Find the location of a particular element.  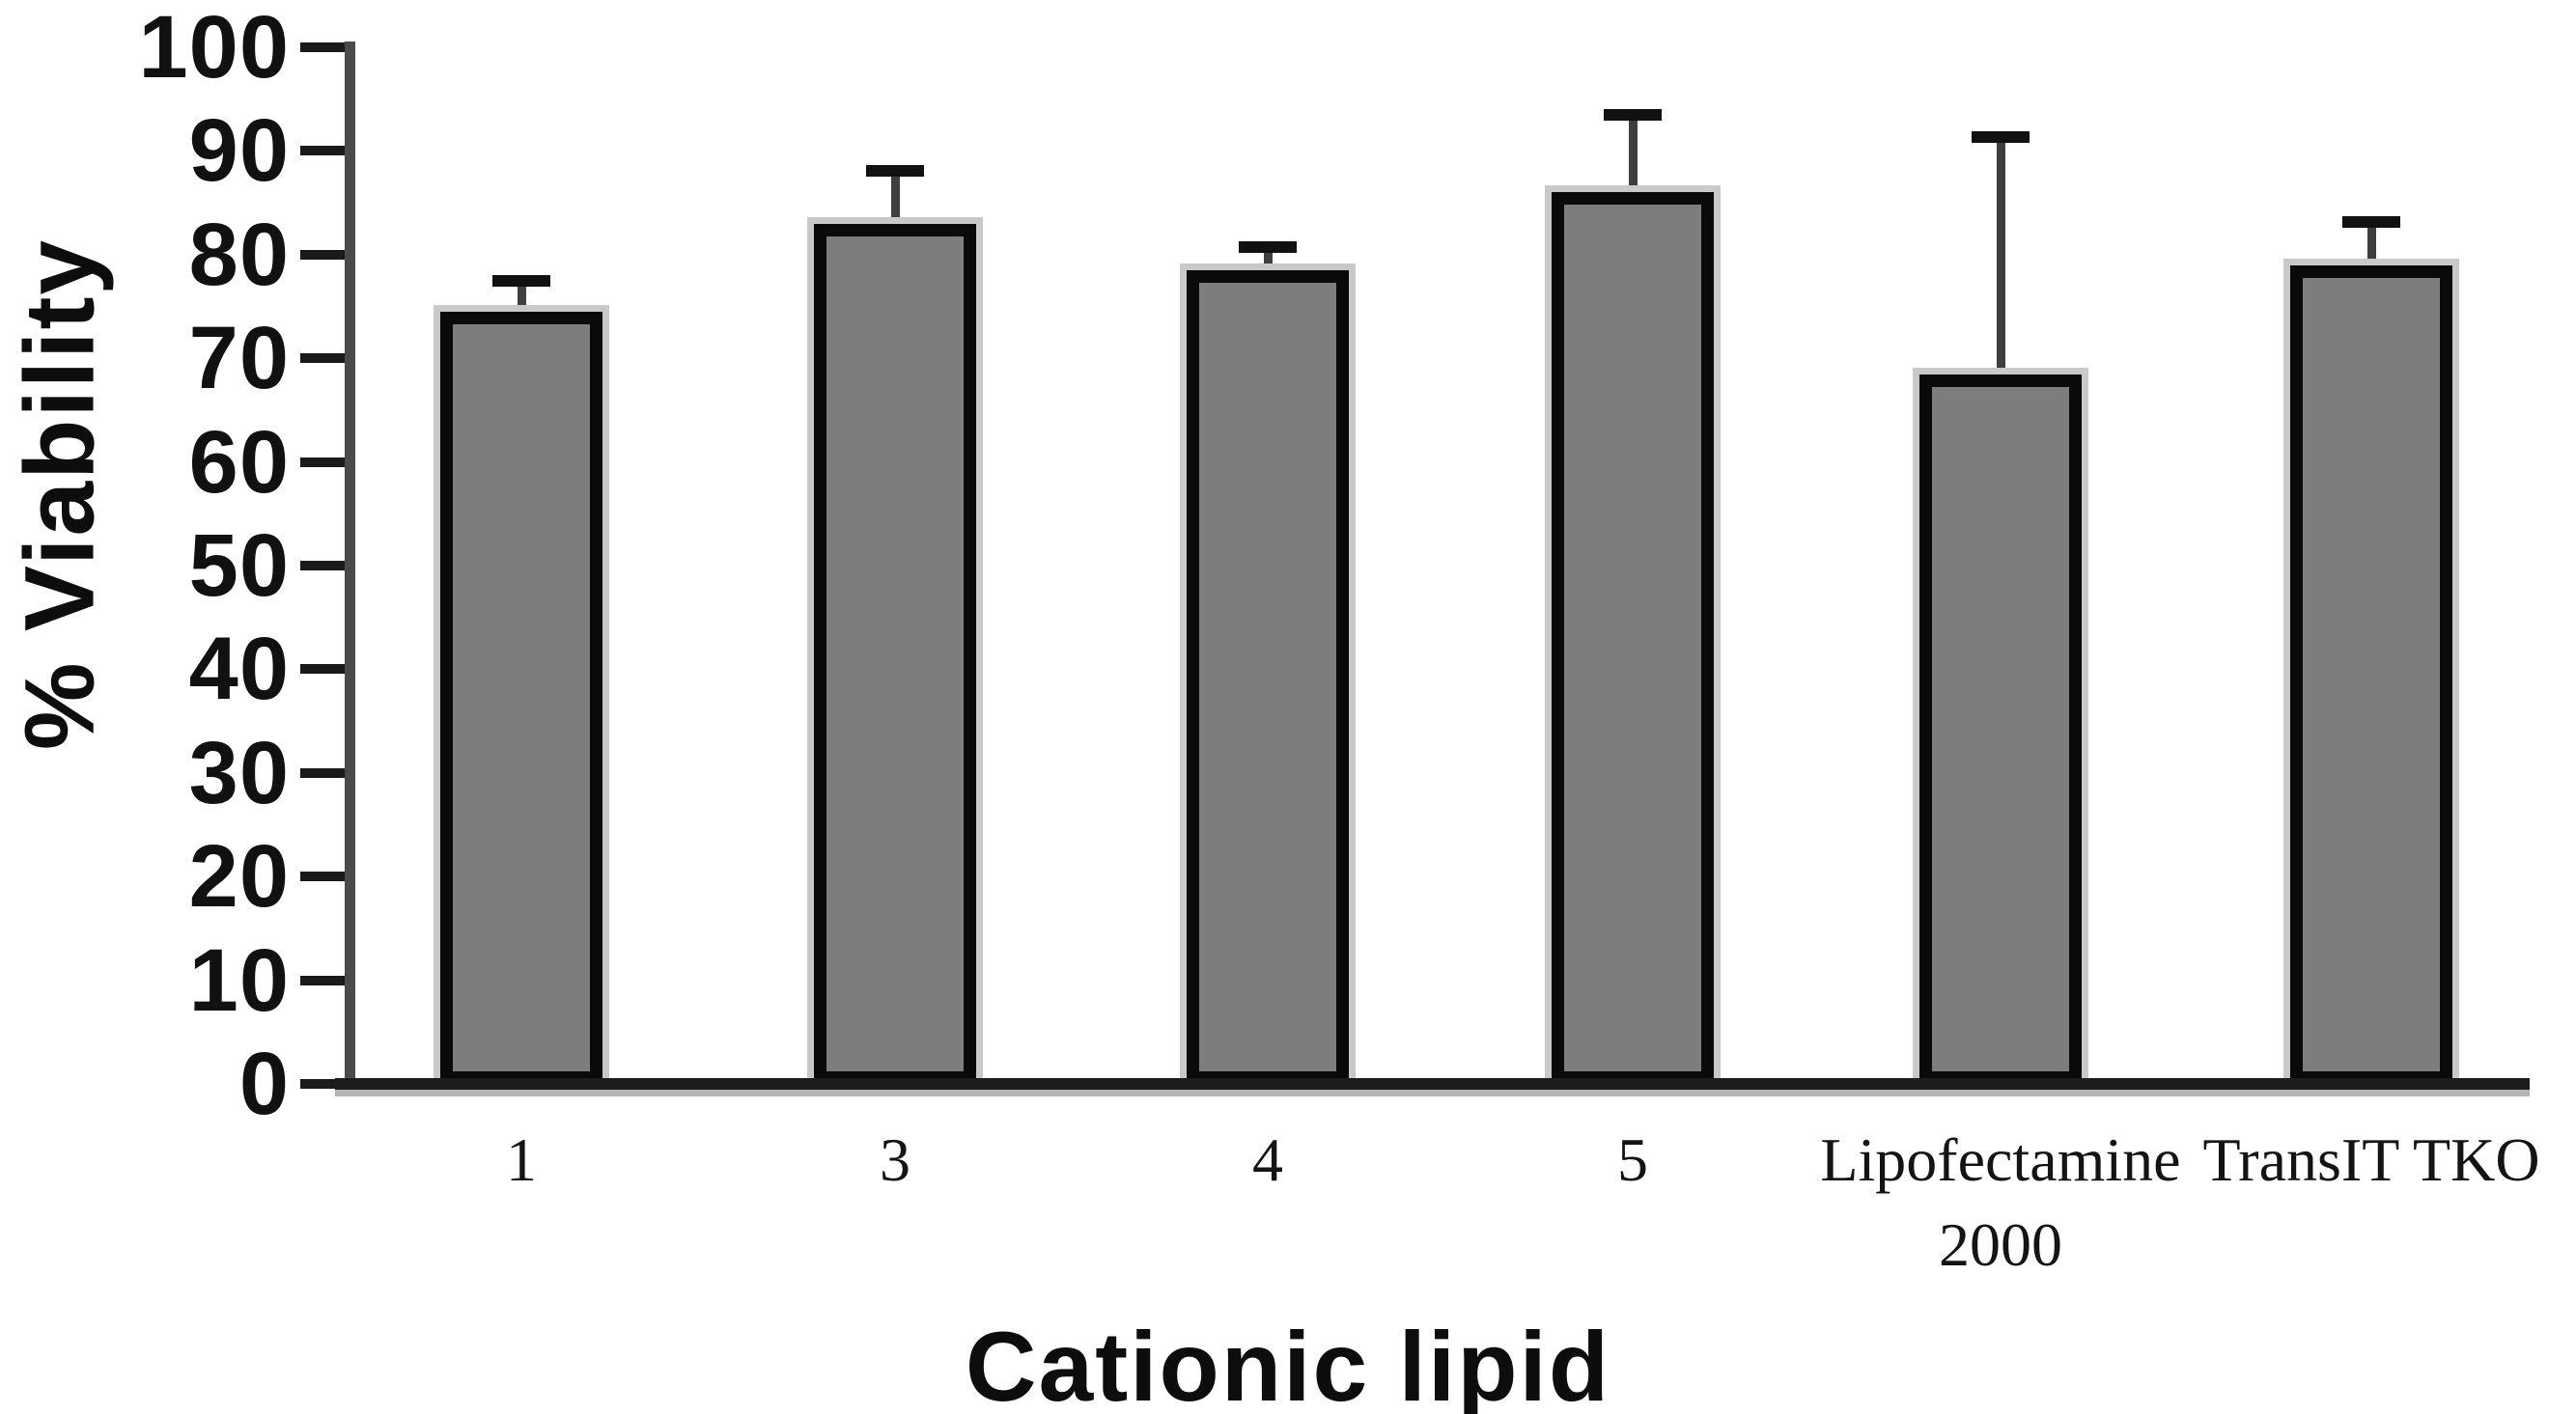

x-category-label: 1 is located at coordinates (521, 1160).